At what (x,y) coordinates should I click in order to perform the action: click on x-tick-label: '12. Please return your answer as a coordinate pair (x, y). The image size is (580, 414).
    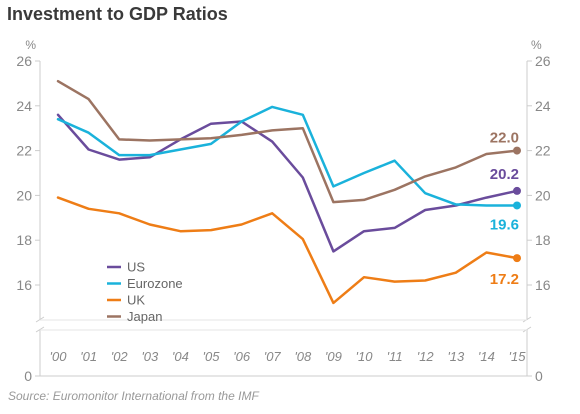
    Looking at the image, I should click on (426, 356).